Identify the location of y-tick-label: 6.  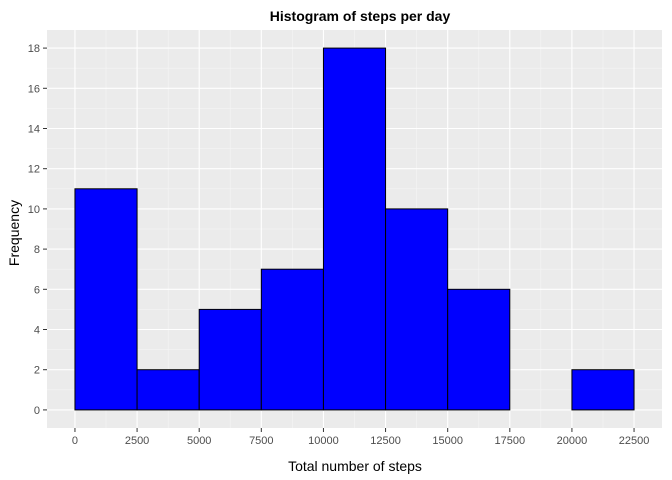
(37, 290).